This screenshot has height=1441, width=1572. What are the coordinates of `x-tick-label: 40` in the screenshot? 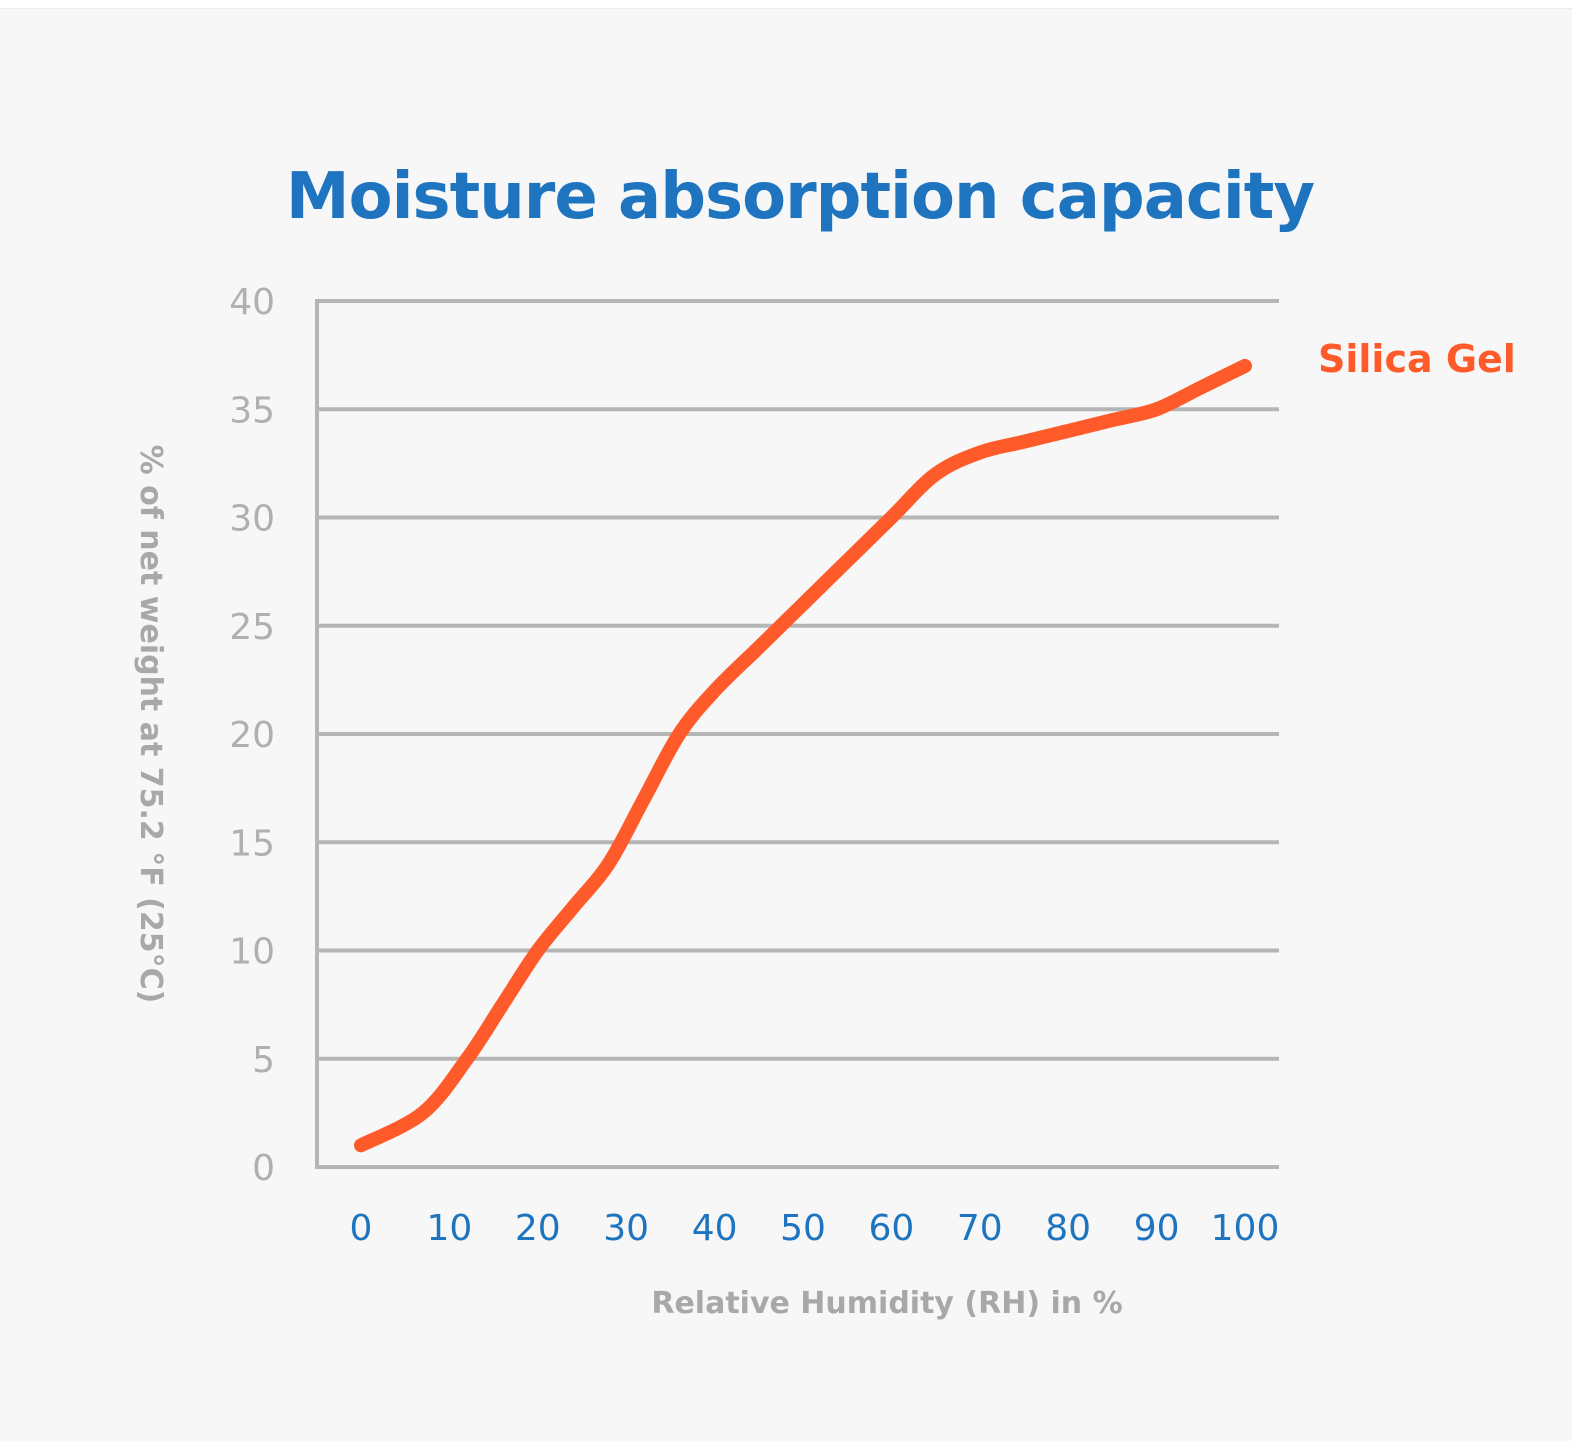 It's located at (715, 1228).